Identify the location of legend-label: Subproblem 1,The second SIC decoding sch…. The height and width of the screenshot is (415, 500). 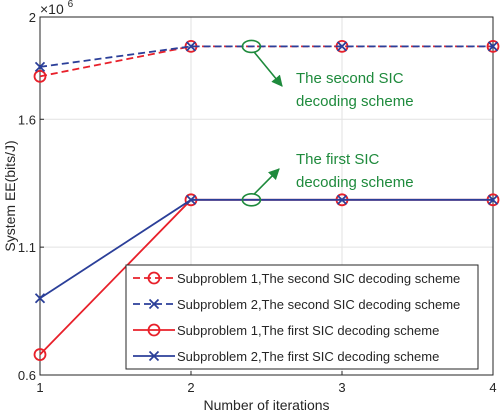
(318, 278).